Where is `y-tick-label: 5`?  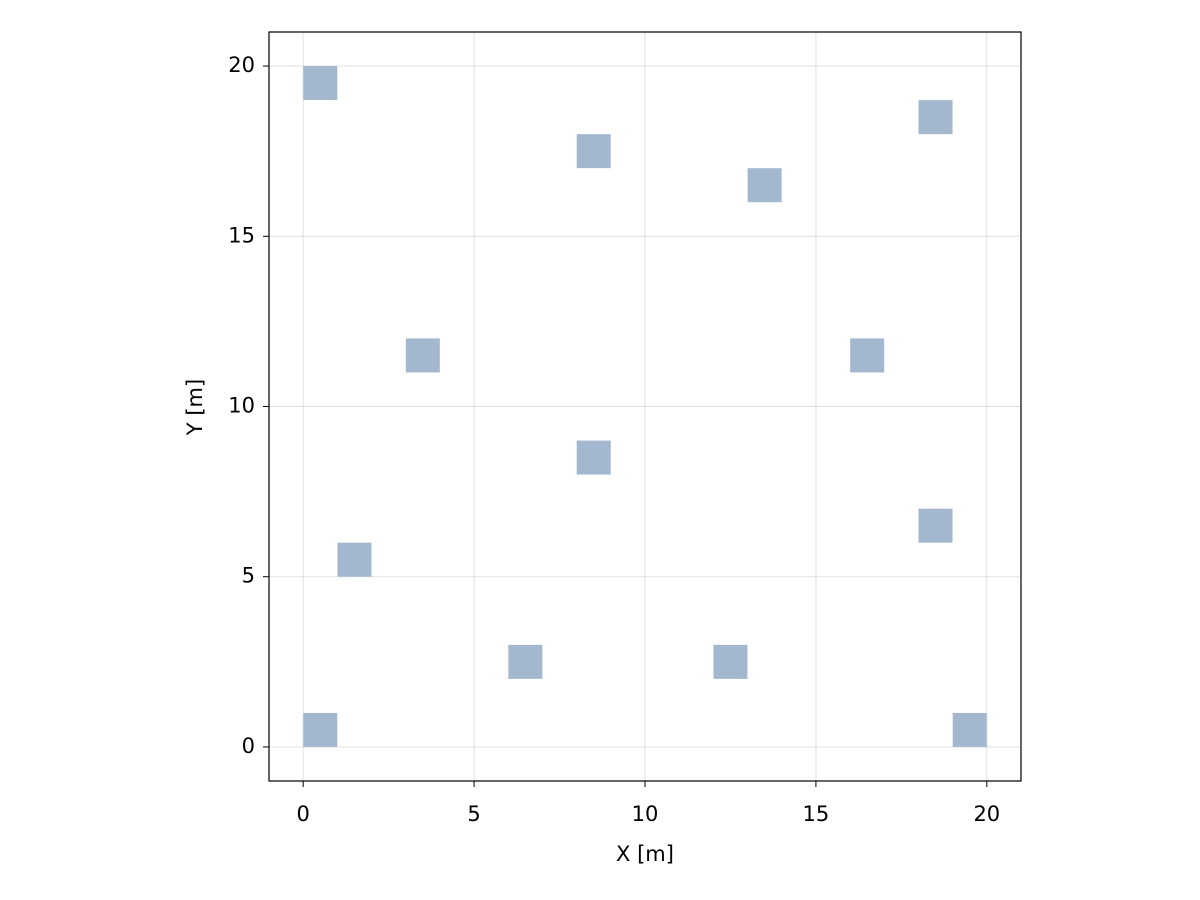 y-tick-label: 5 is located at coordinates (248, 576).